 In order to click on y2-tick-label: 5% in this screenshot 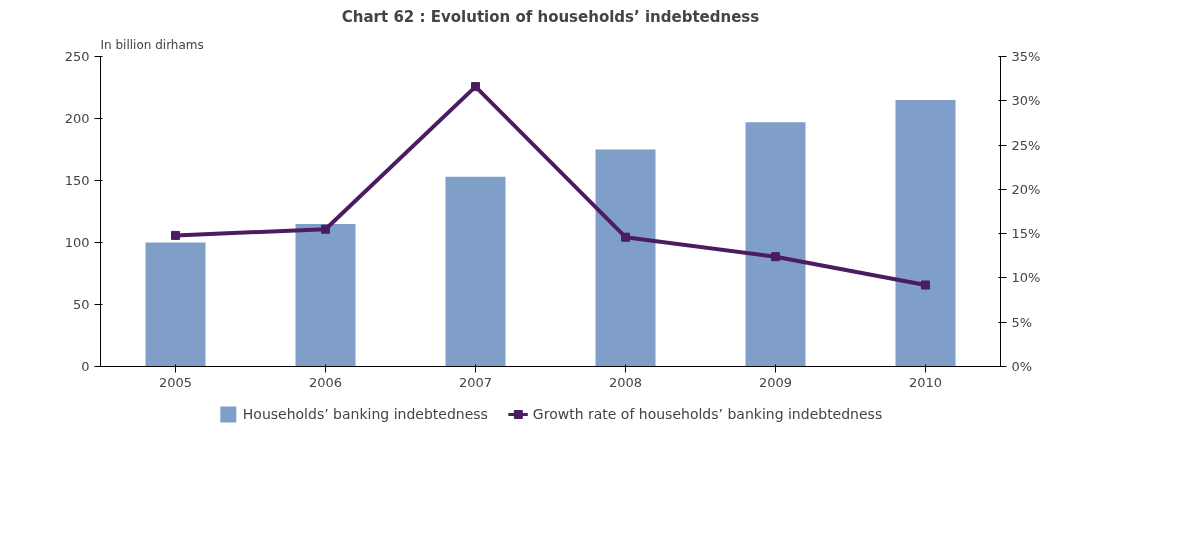, I will do `click(1022, 322)`.